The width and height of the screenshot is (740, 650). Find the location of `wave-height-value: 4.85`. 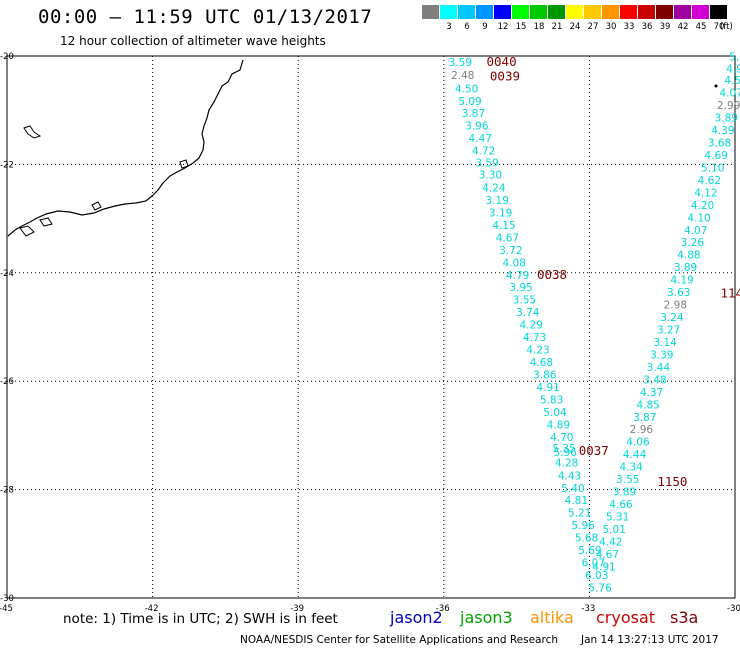

wave-height-value: 4.85 is located at coordinates (647, 405).